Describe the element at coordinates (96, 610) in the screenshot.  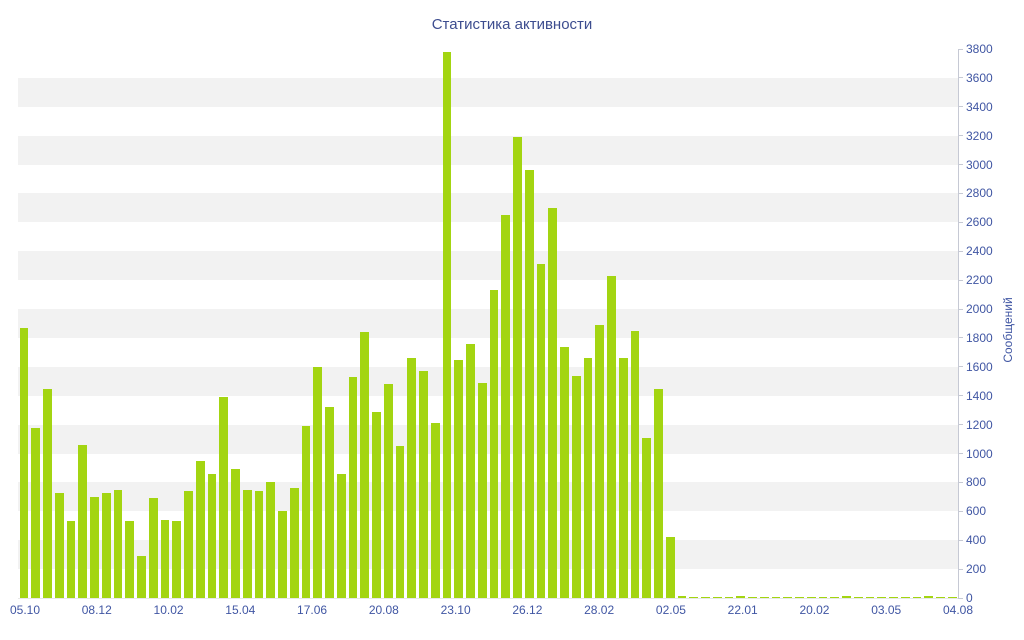
I see `x-tick-label: 08.12` at that location.